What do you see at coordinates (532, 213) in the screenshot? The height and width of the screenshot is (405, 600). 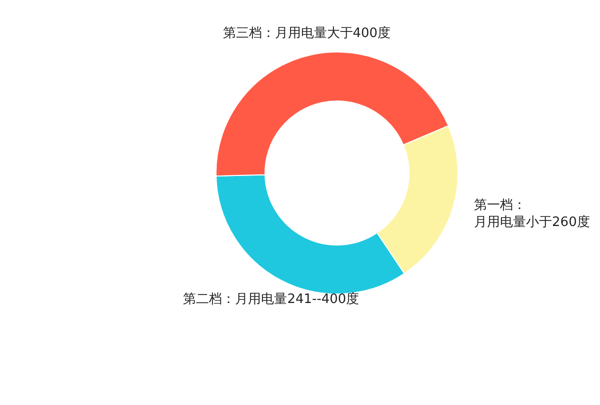 I see `slice-label: 第一档：月用电量小于260度` at bounding box center [532, 213].